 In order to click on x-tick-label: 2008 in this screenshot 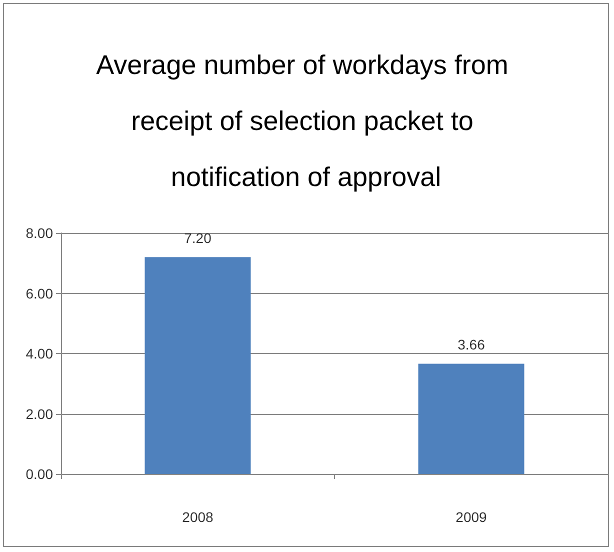, I will do `click(198, 517)`.